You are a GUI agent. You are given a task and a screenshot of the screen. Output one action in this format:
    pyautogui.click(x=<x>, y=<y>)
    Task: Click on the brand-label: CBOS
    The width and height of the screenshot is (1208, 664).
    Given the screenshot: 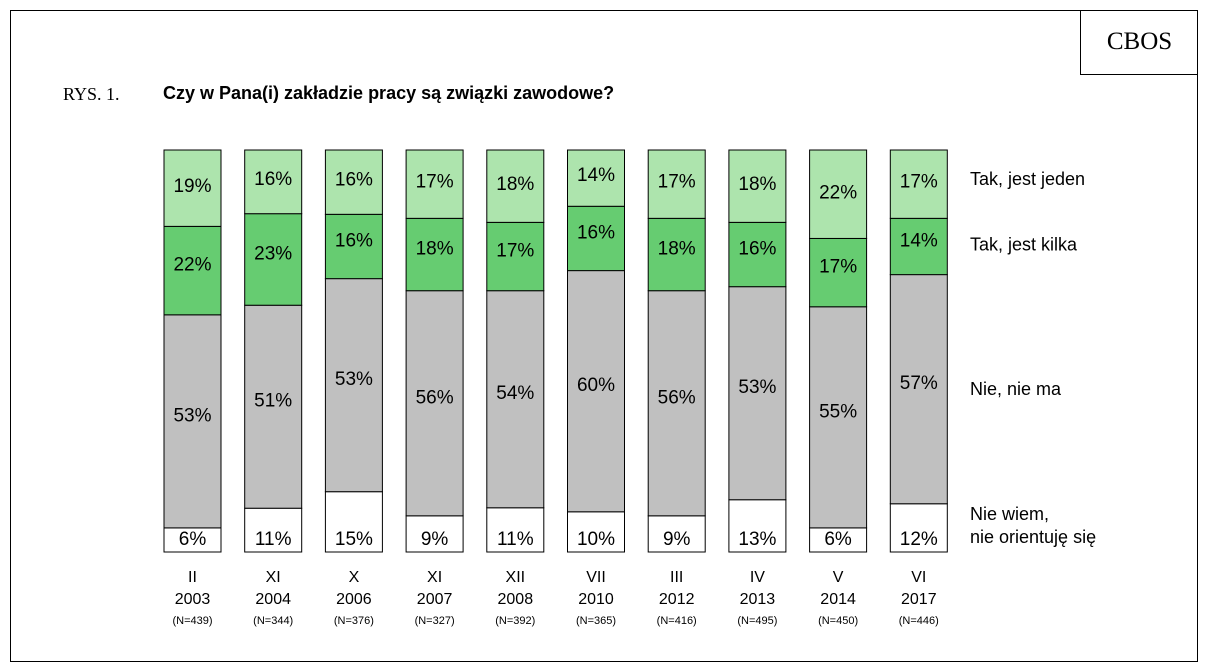 What is the action you would take?
    pyautogui.click(x=1139, y=41)
    